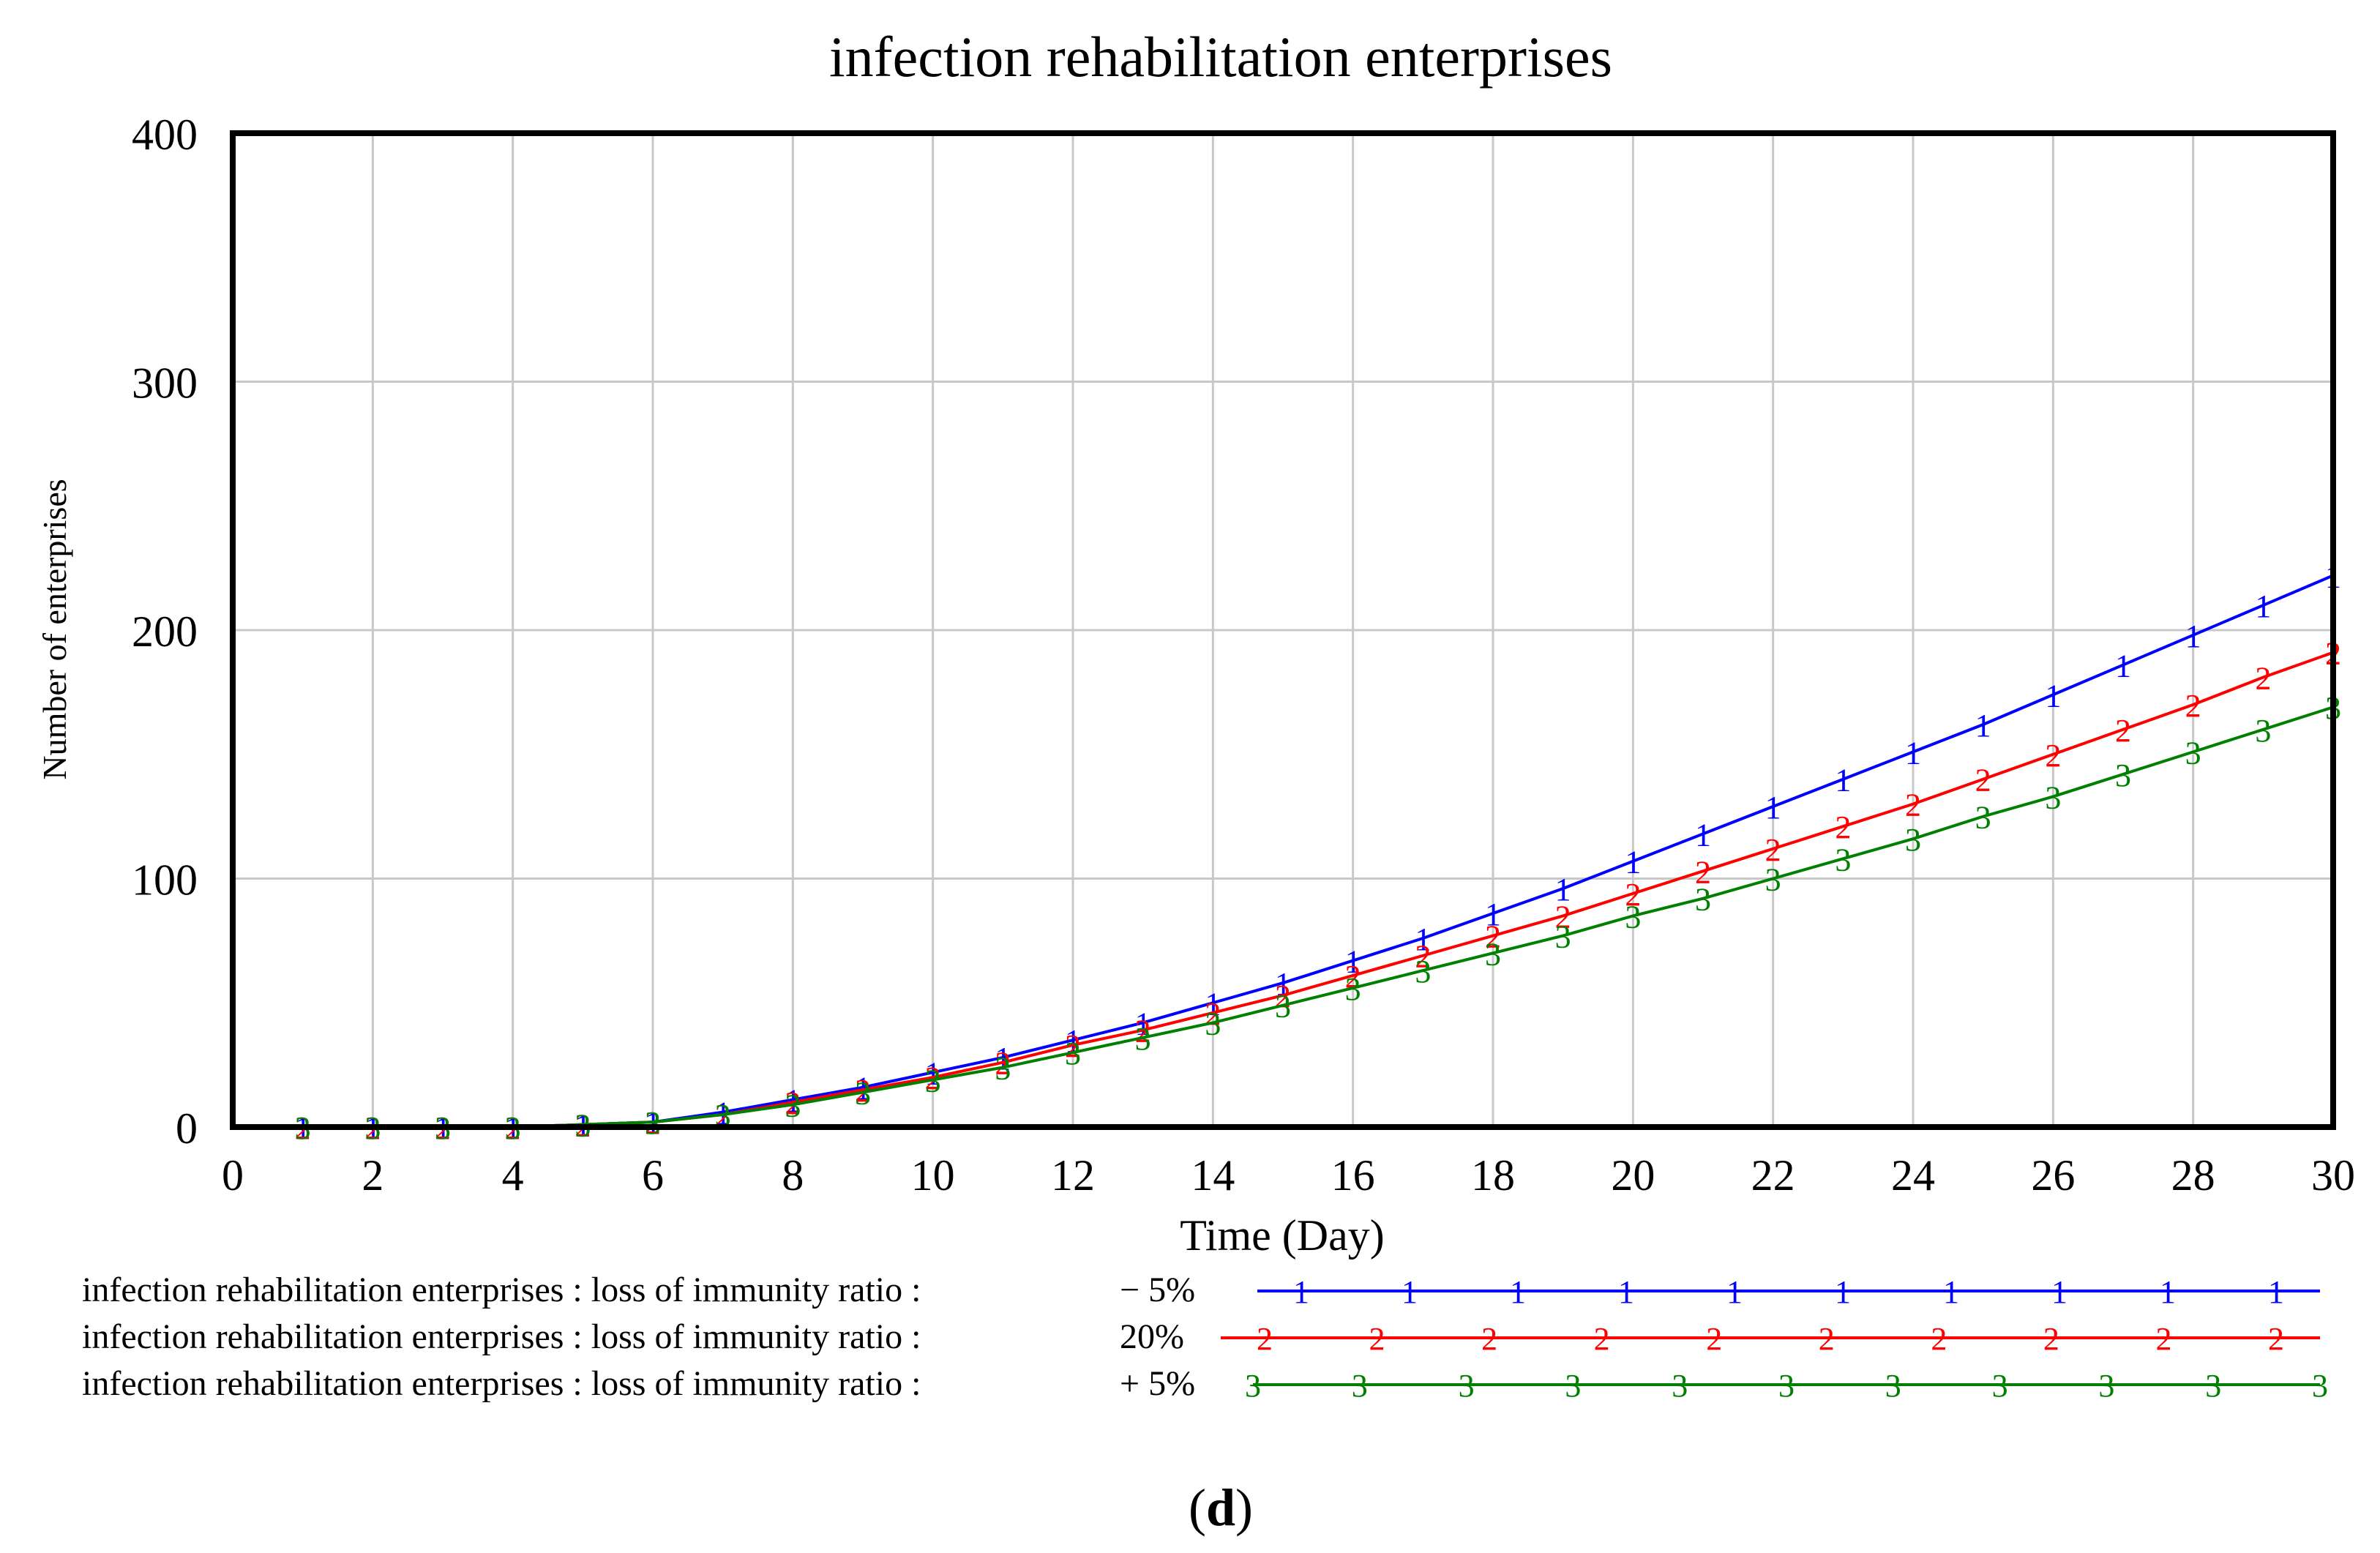 This screenshot has height=1553, width=2380. I want to click on x-tick-label: 4, so click(513, 1175).